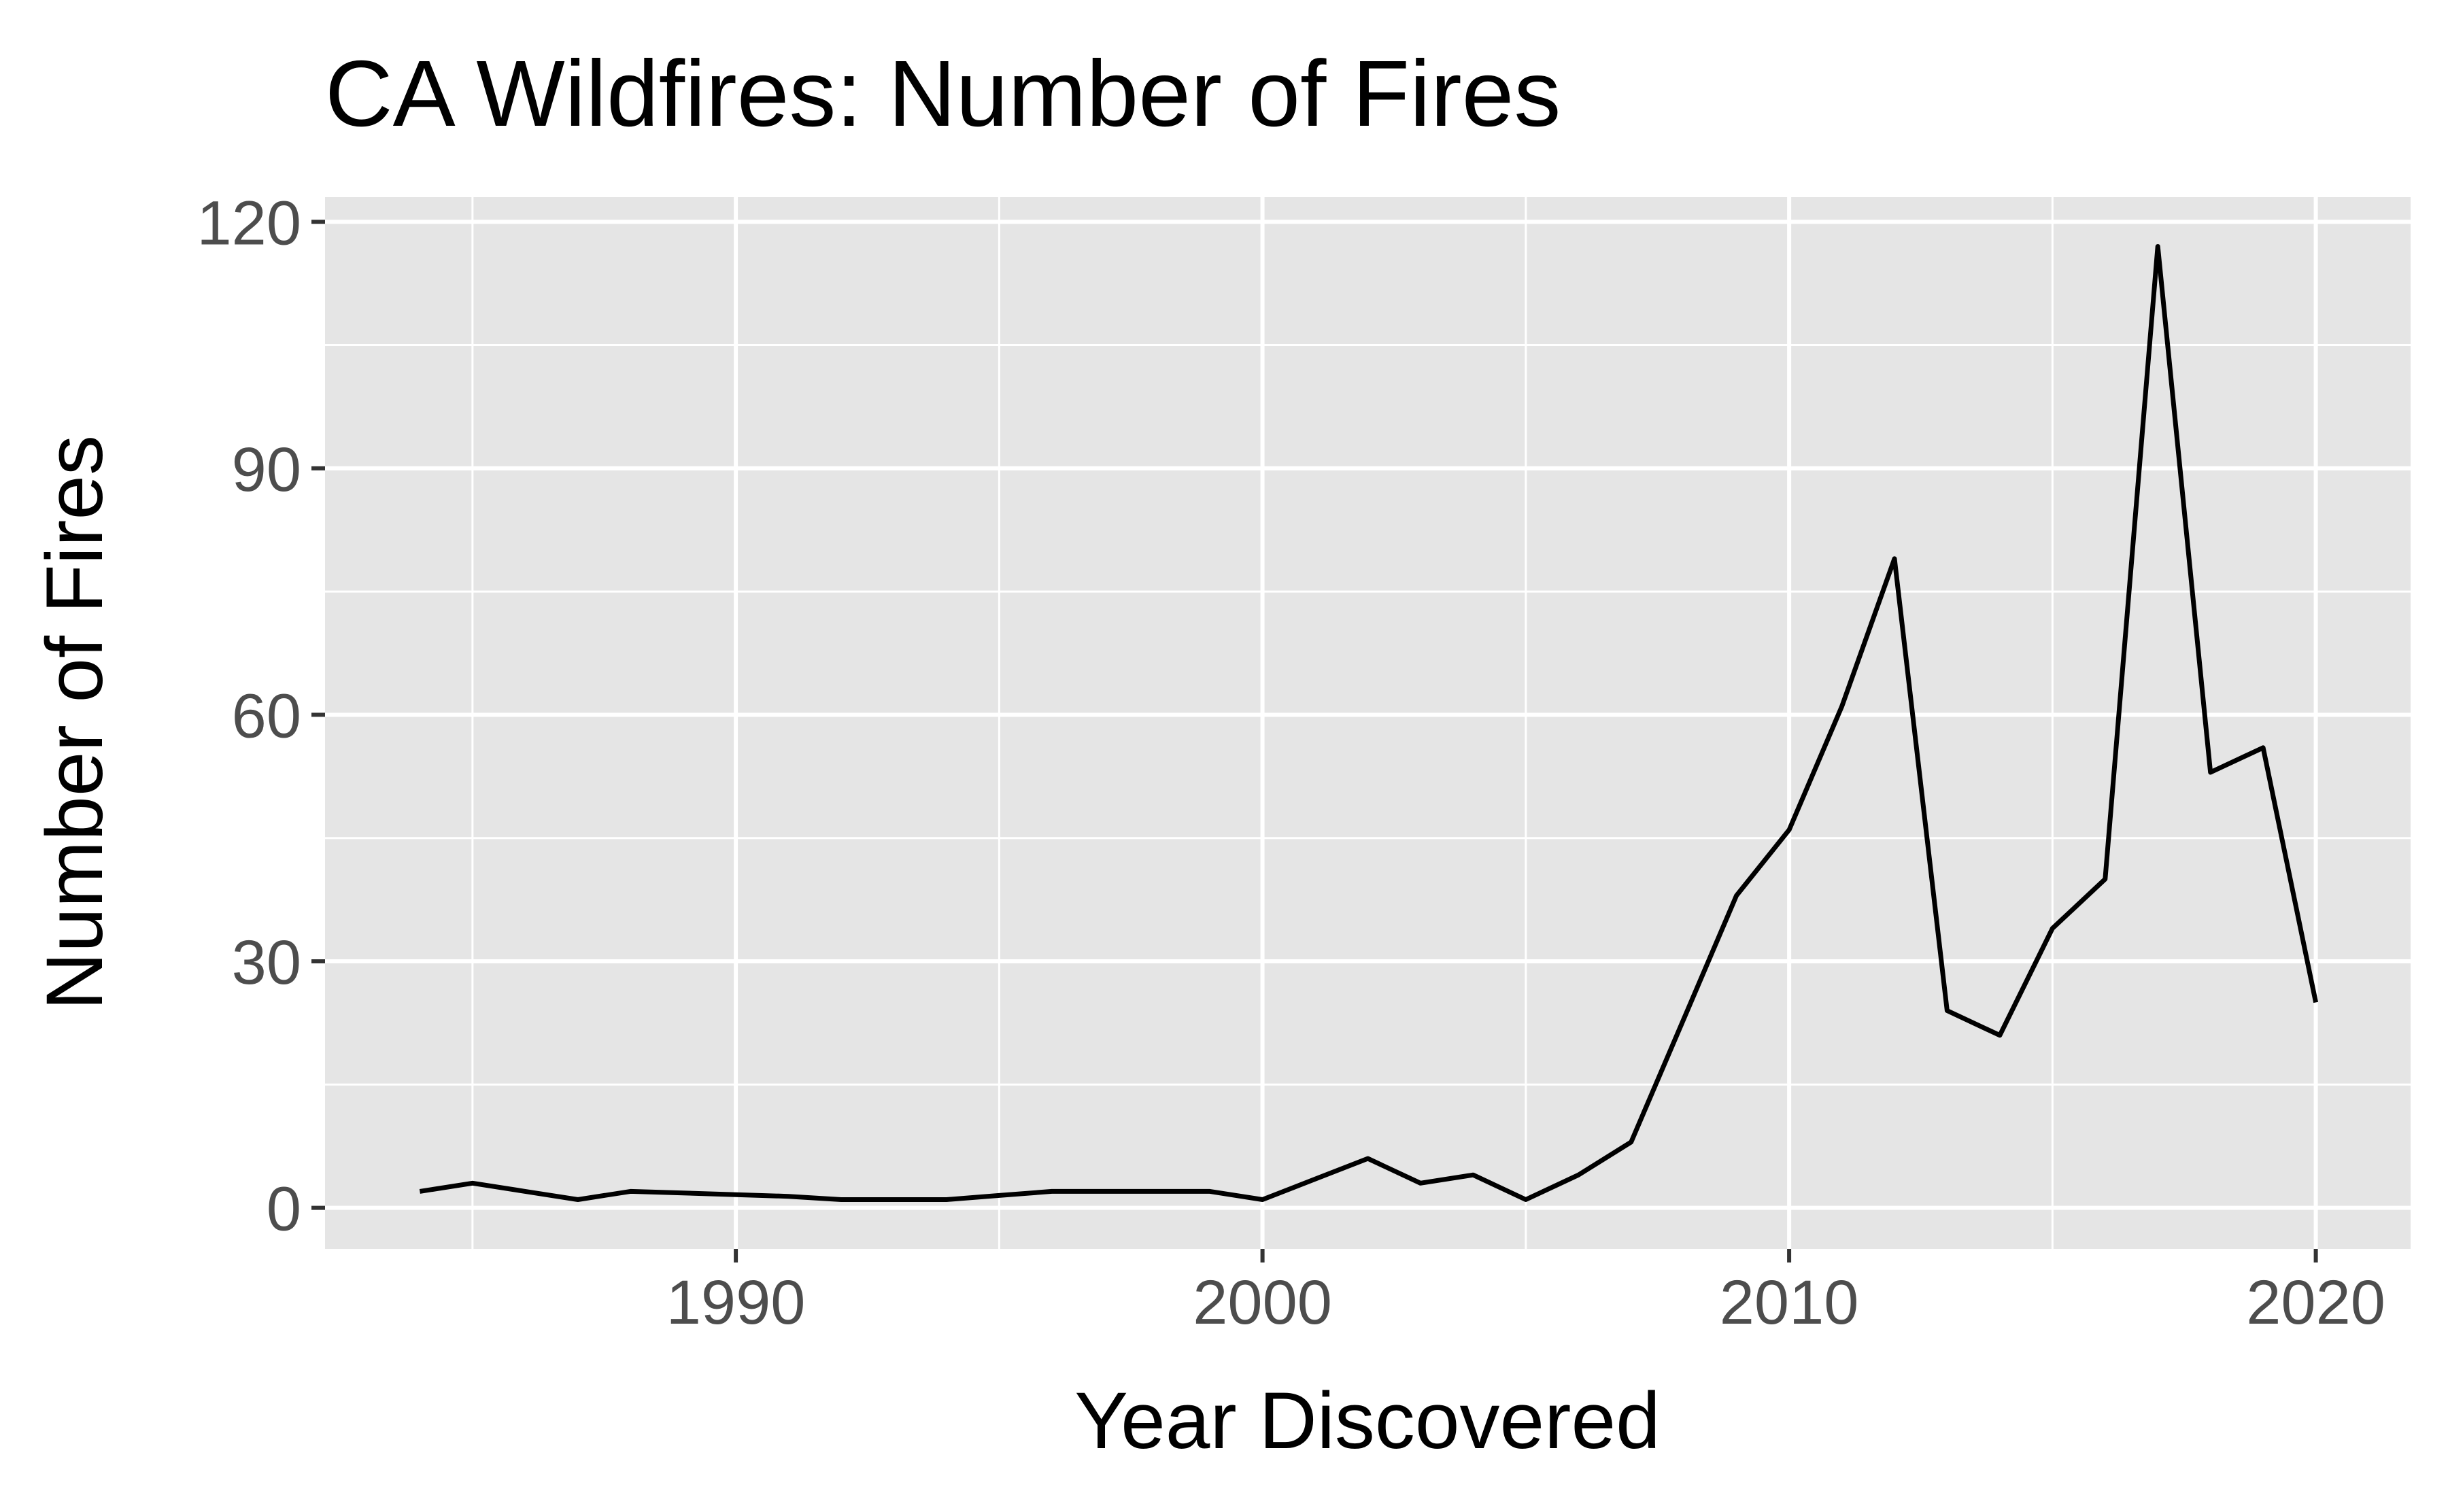 Image resolution: width=2448 pixels, height=1512 pixels. What do you see at coordinates (284, 1209) in the screenshot?
I see `y-tick-label: 0` at bounding box center [284, 1209].